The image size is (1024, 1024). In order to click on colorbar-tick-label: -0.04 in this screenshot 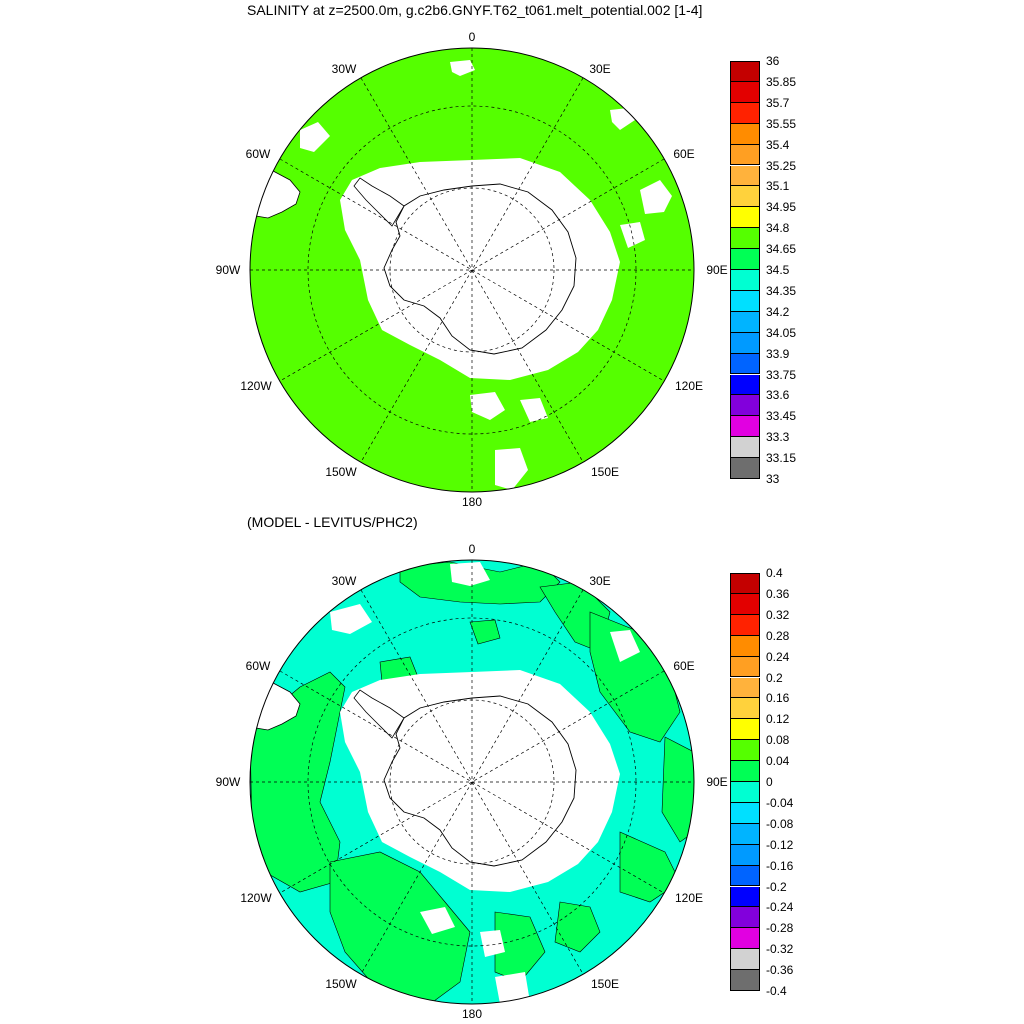, I will do `click(780, 802)`.